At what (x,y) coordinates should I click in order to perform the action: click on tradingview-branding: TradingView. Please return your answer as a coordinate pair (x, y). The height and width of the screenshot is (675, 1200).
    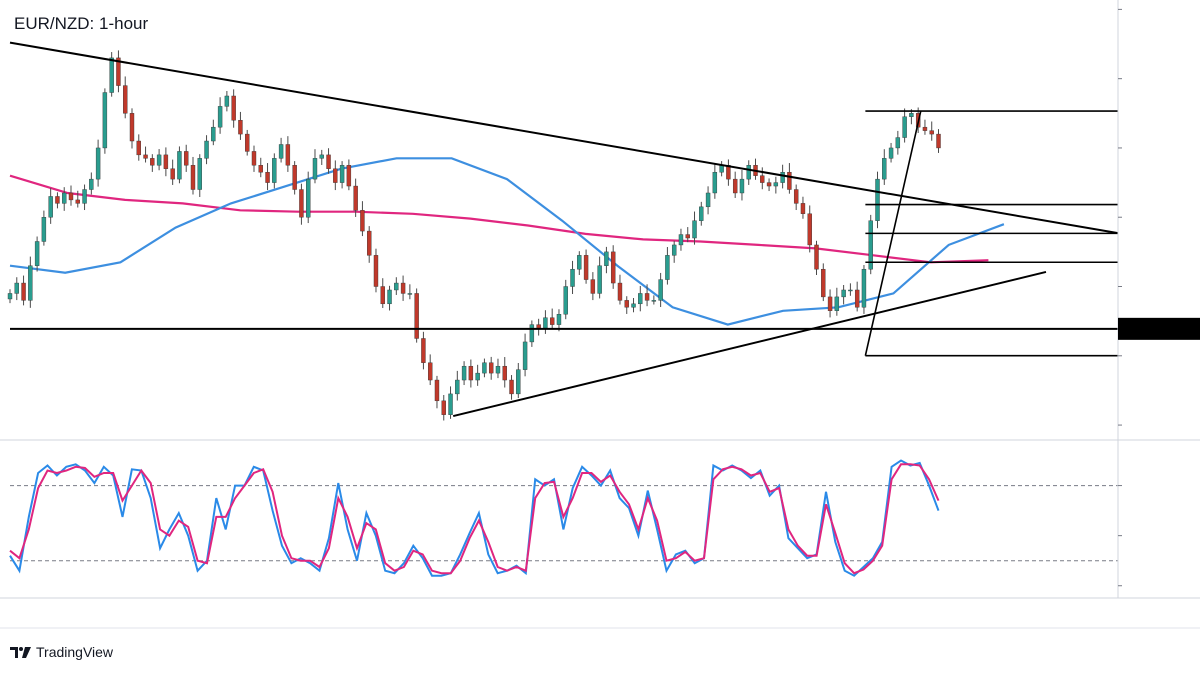
    Looking at the image, I should click on (61, 652).